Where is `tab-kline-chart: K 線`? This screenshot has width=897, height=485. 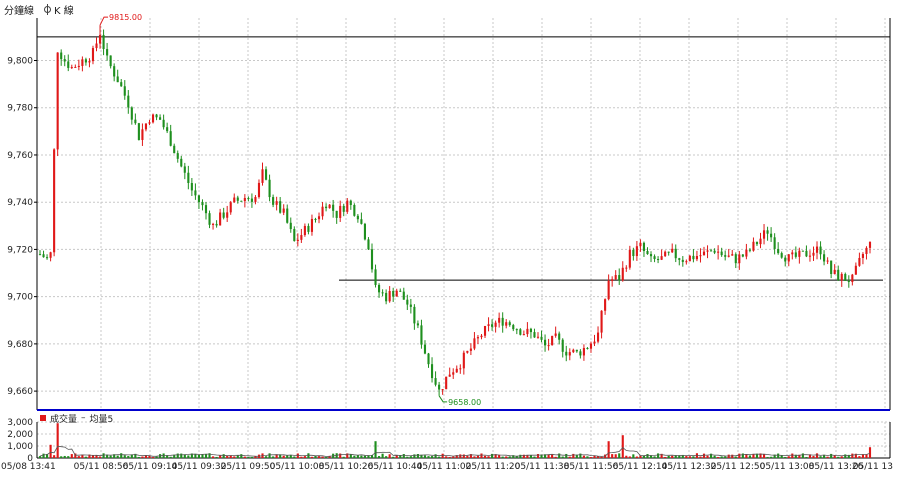
tab-kline-chart: K 線 is located at coordinates (59, 9).